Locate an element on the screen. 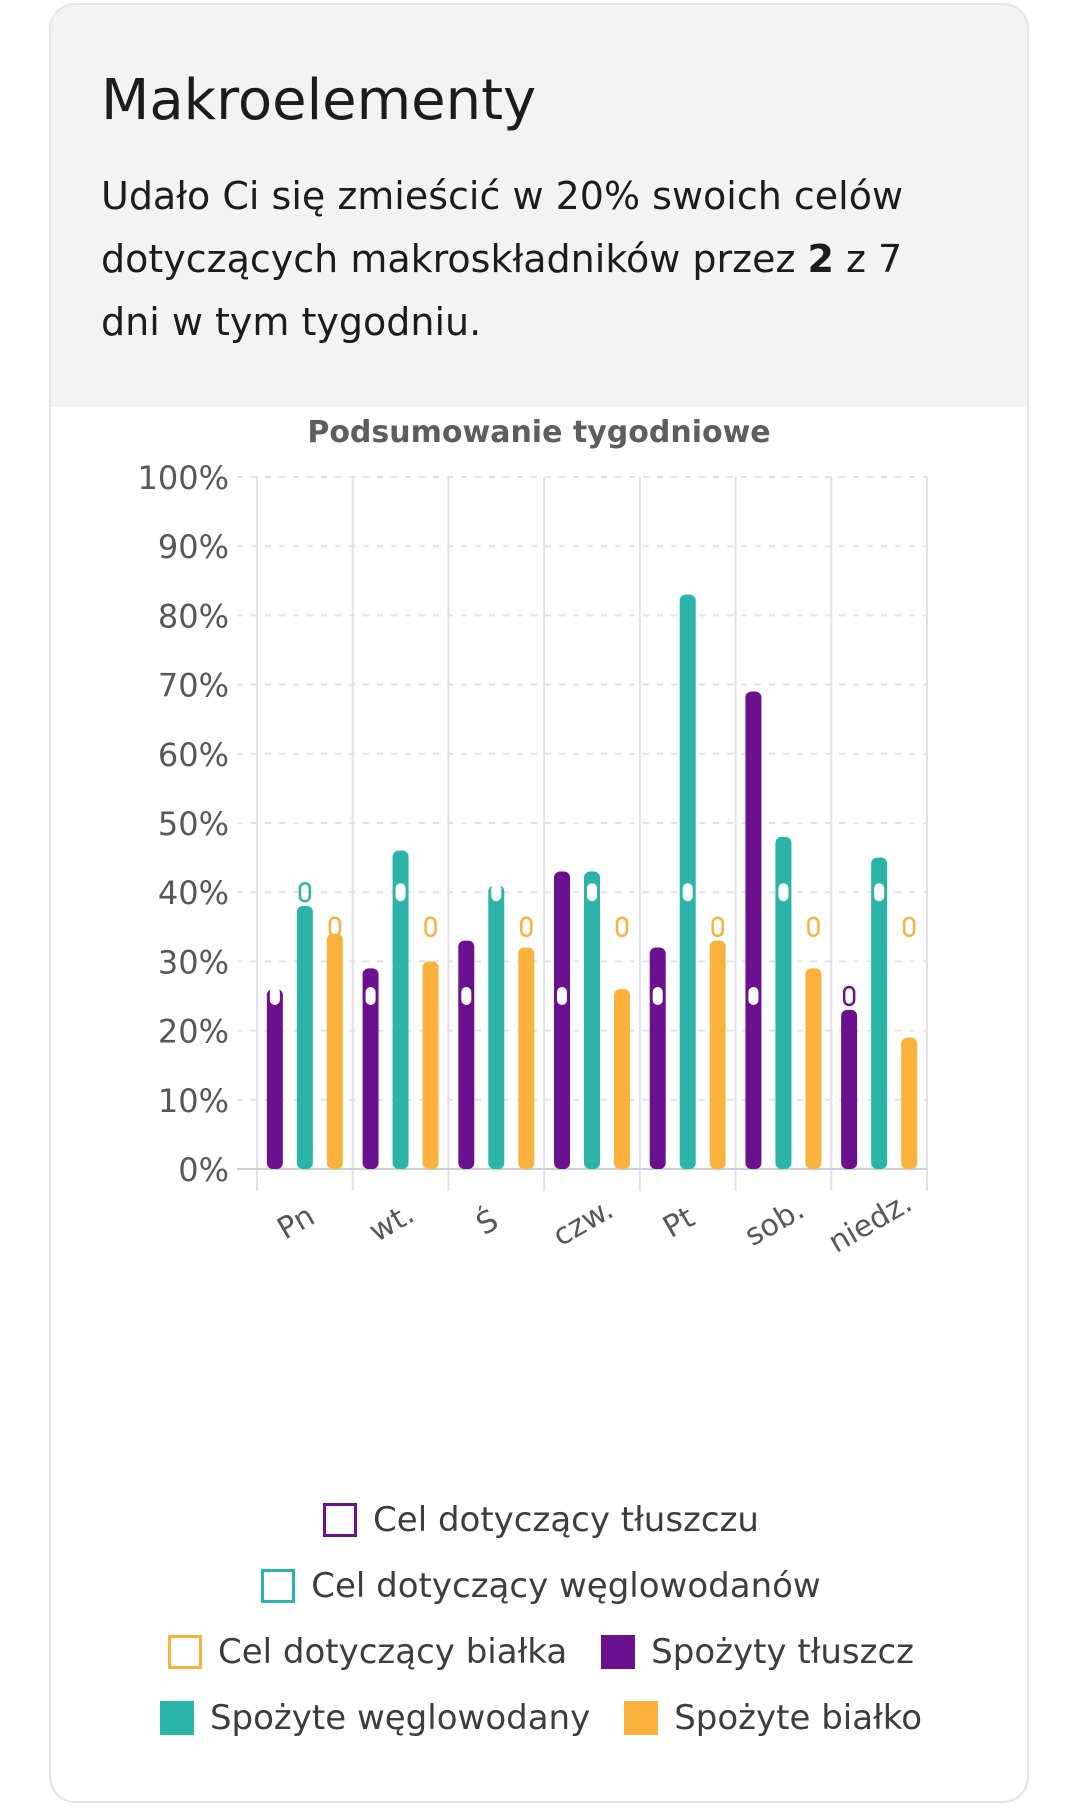 Image resolution: width=1080 pixels, height=1811 pixels. y-tick-label: 30% is located at coordinates (193, 962).